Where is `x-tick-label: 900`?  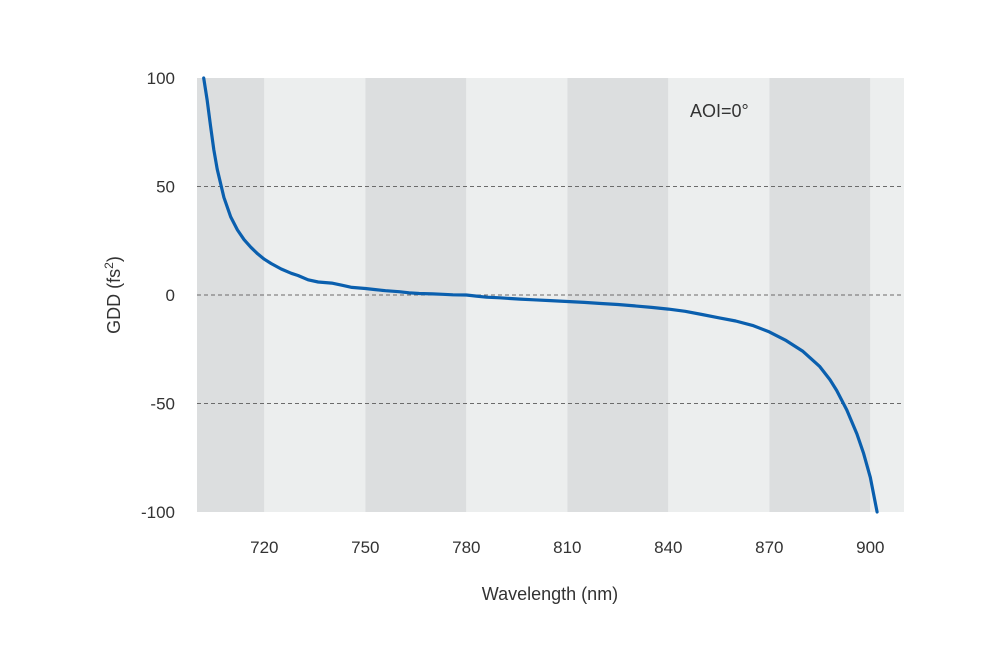 x-tick-label: 900 is located at coordinates (870, 547).